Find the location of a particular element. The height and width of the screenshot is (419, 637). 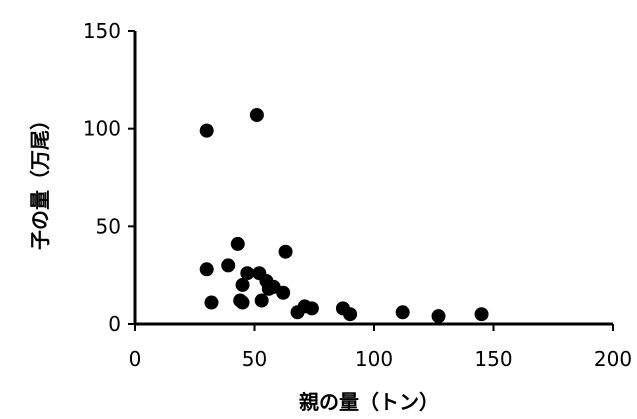

x-axis-title: 親の量（トン） is located at coordinates (369, 402).